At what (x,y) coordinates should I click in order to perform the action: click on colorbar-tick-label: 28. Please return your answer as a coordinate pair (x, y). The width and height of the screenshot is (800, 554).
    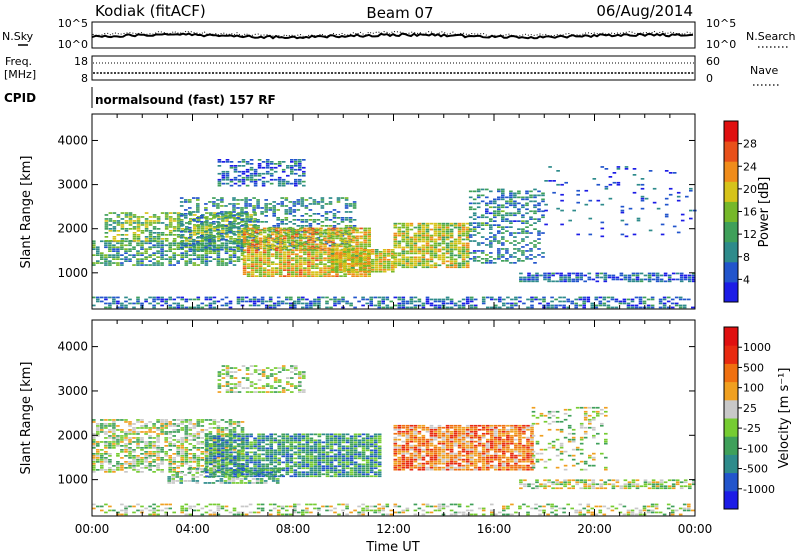
    Looking at the image, I should click on (750, 144).